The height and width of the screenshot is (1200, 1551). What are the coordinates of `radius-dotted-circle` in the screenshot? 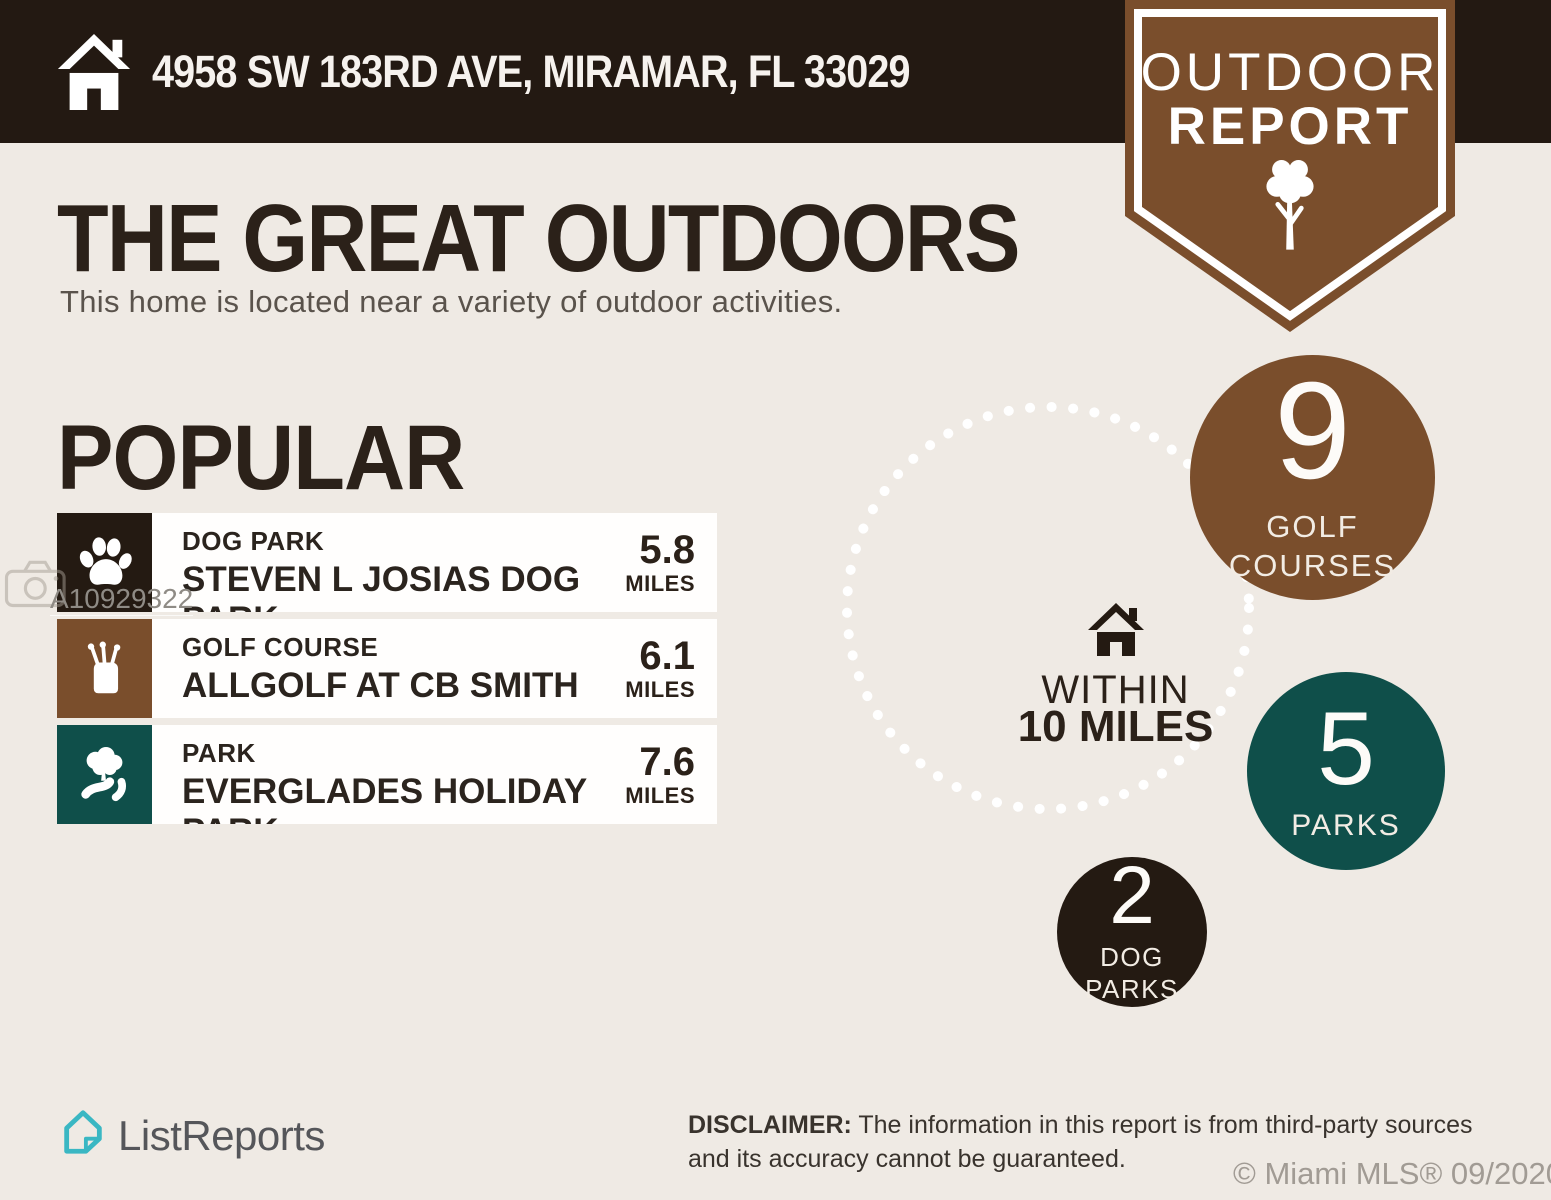 It's located at (1048, 608).